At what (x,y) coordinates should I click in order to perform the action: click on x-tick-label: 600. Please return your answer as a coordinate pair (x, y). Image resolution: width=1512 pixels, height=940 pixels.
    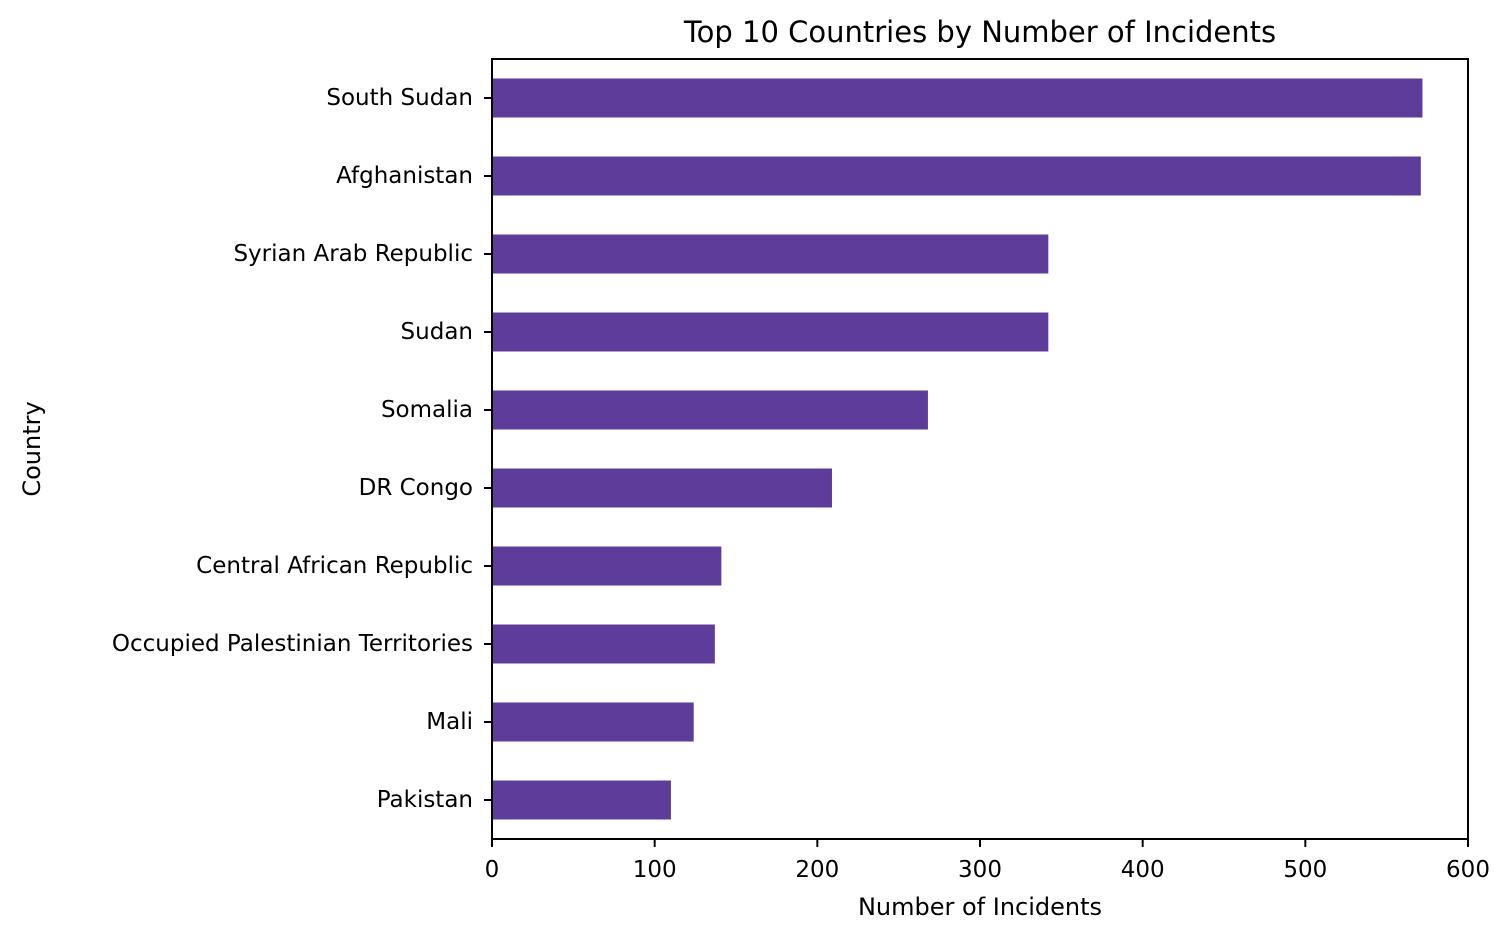
    Looking at the image, I should click on (1468, 870).